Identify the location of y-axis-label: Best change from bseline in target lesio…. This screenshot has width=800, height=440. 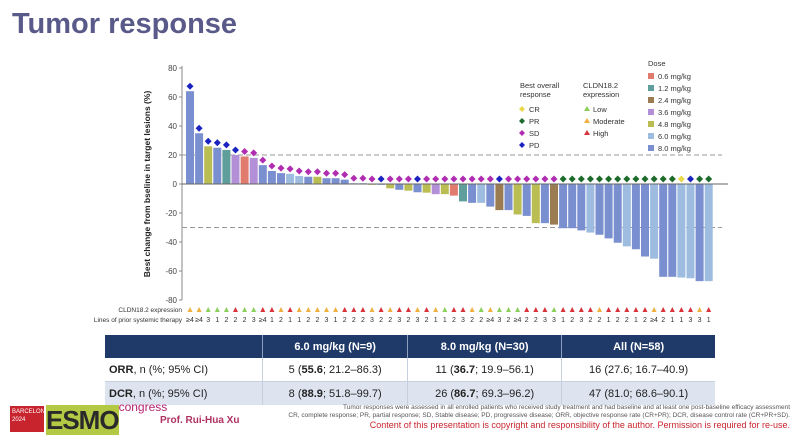
(147, 184).